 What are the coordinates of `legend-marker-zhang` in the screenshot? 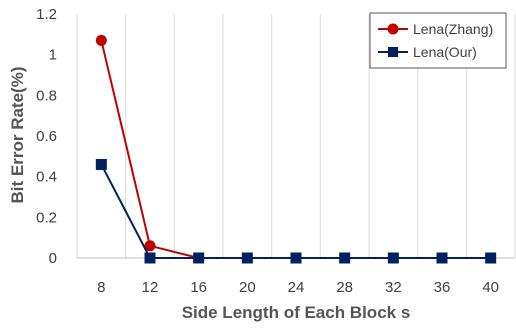 It's located at (393, 29).